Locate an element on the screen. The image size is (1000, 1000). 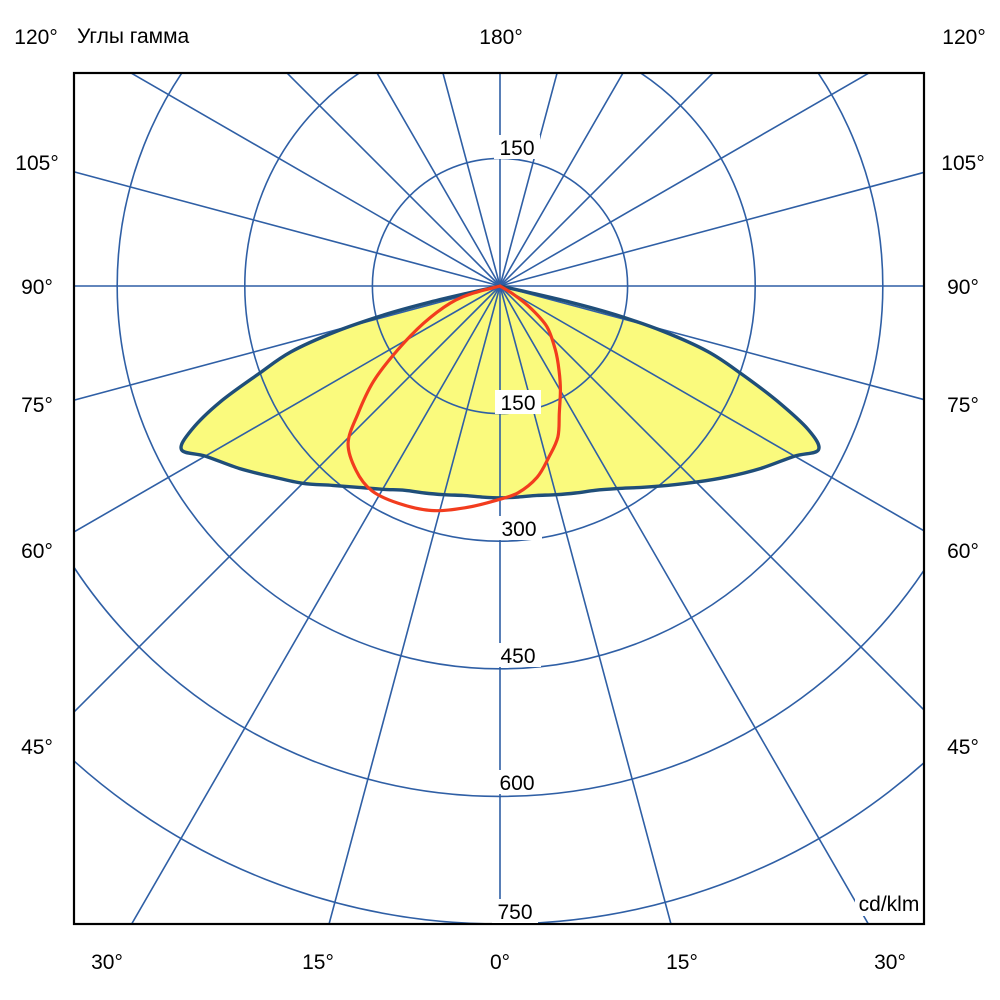
secondary-plane-curve is located at coordinates (454, 398).